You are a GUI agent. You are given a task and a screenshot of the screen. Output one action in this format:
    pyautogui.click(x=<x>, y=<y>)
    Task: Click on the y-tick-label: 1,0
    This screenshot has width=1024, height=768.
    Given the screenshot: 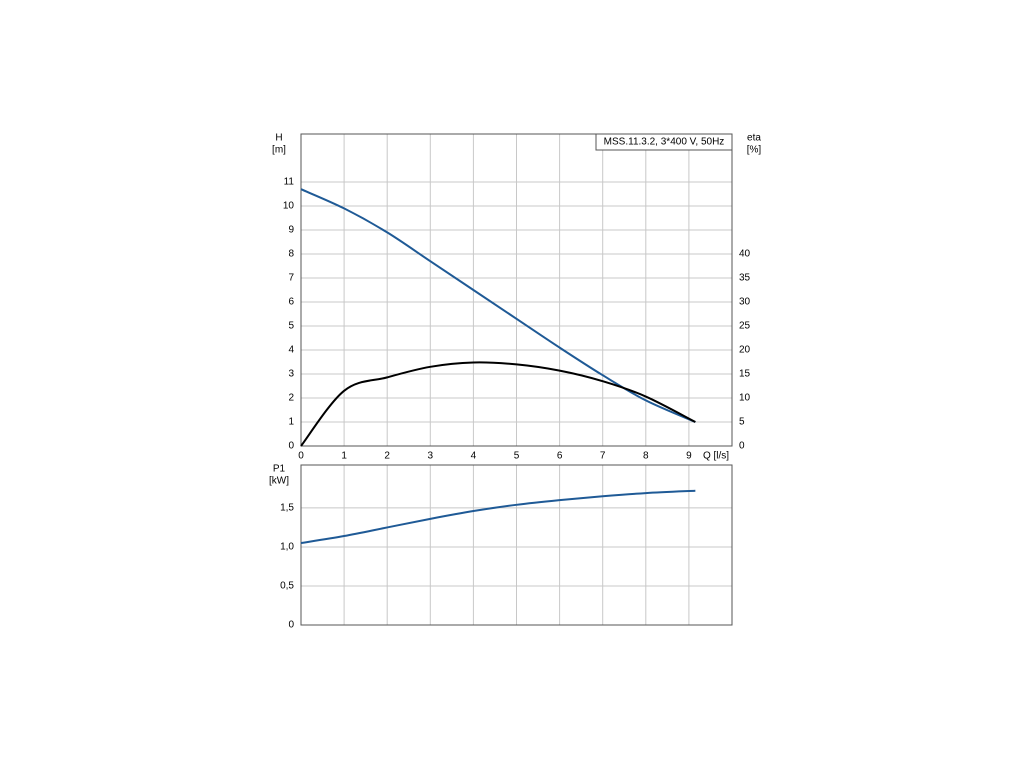 What is the action you would take?
    pyautogui.click(x=287, y=547)
    